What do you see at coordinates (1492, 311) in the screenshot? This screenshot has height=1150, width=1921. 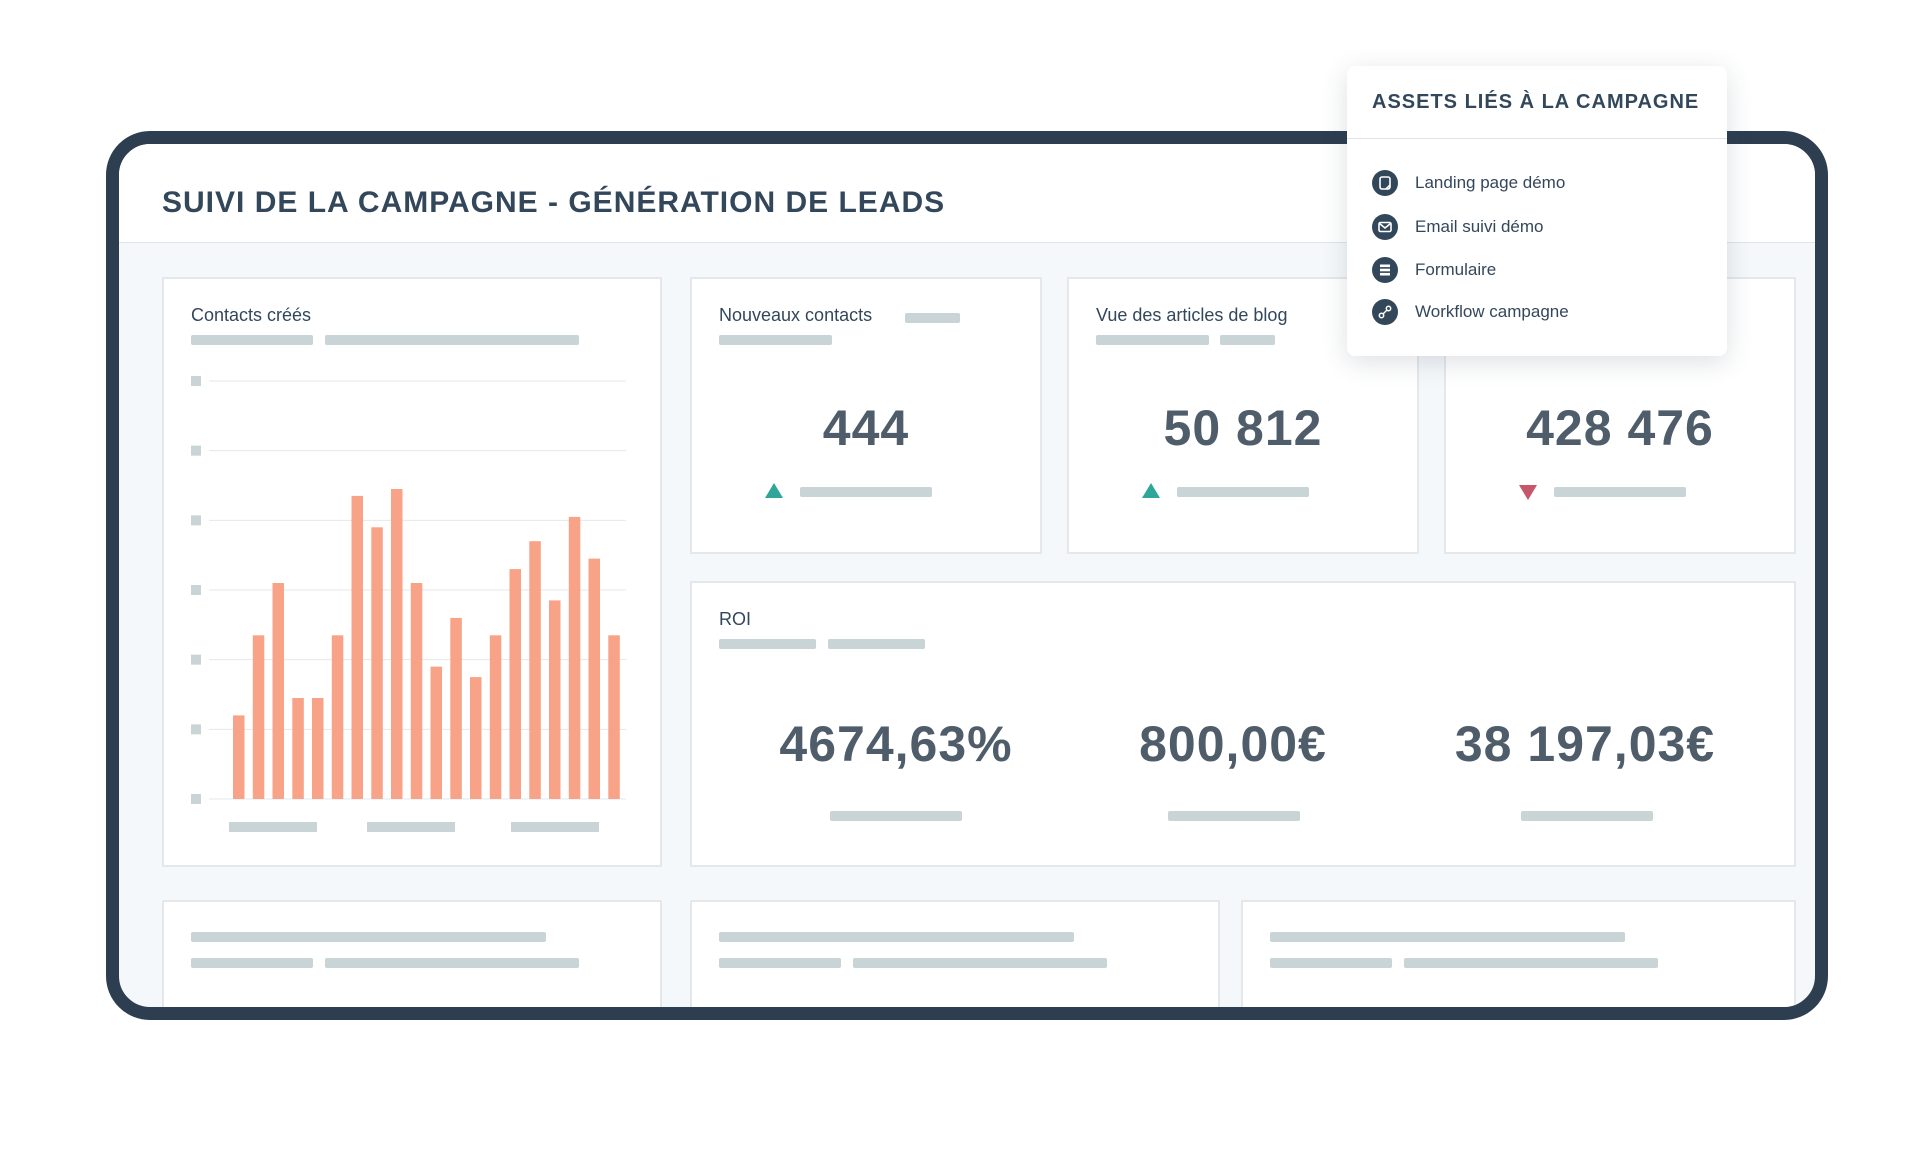 I see `asset-label: Workflow campagne` at bounding box center [1492, 311].